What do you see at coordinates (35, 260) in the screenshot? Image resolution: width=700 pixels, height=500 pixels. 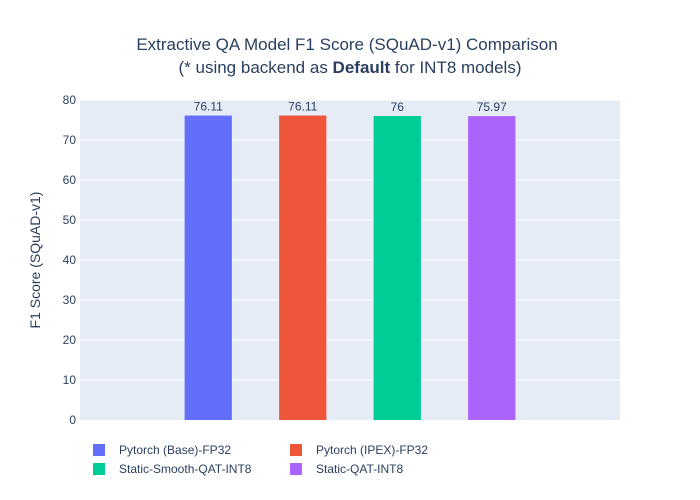 I see `y-axis-label: F1 Score (SQuAD-v1)` at bounding box center [35, 260].